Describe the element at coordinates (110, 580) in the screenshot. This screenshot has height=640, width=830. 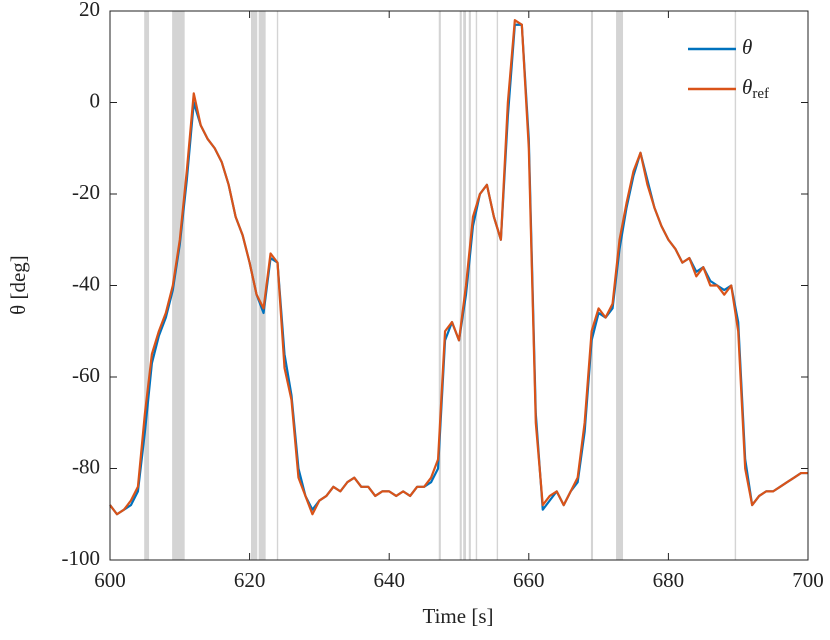
I see `x-tick-label: 600` at that location.